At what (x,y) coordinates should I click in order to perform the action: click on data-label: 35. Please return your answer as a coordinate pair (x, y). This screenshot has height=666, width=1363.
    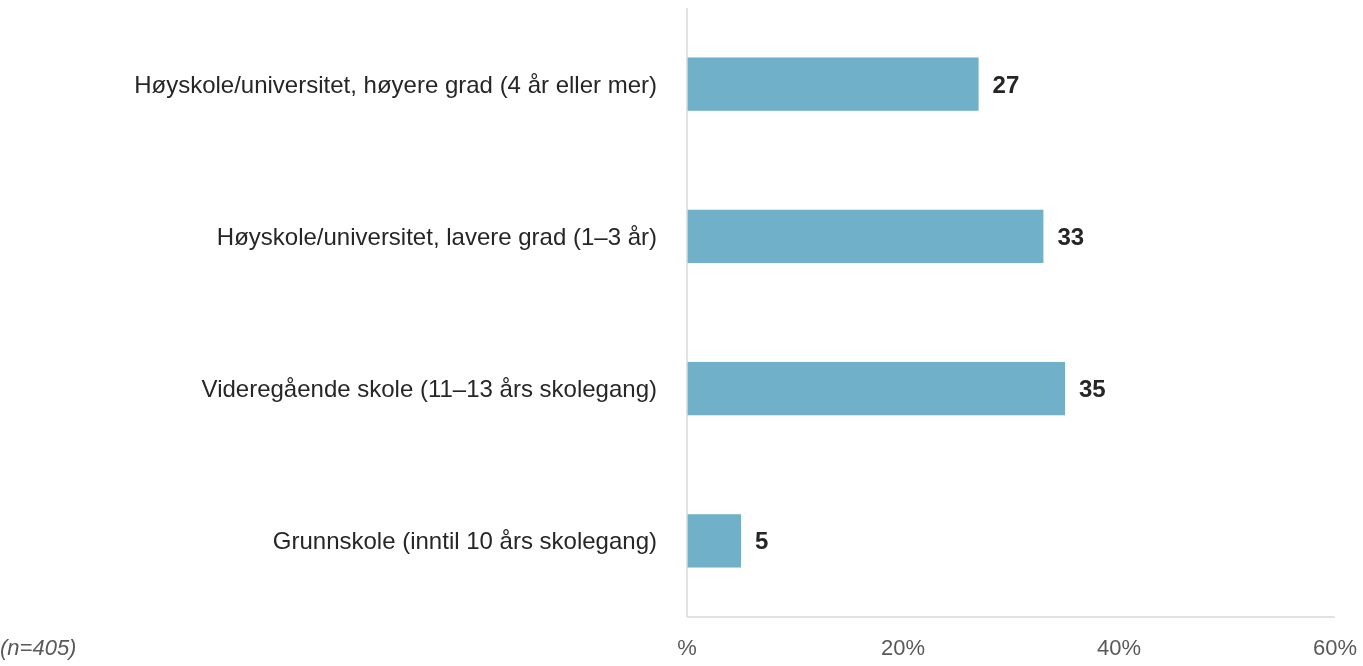
    Looking at the image, I should click on (1092, 389).